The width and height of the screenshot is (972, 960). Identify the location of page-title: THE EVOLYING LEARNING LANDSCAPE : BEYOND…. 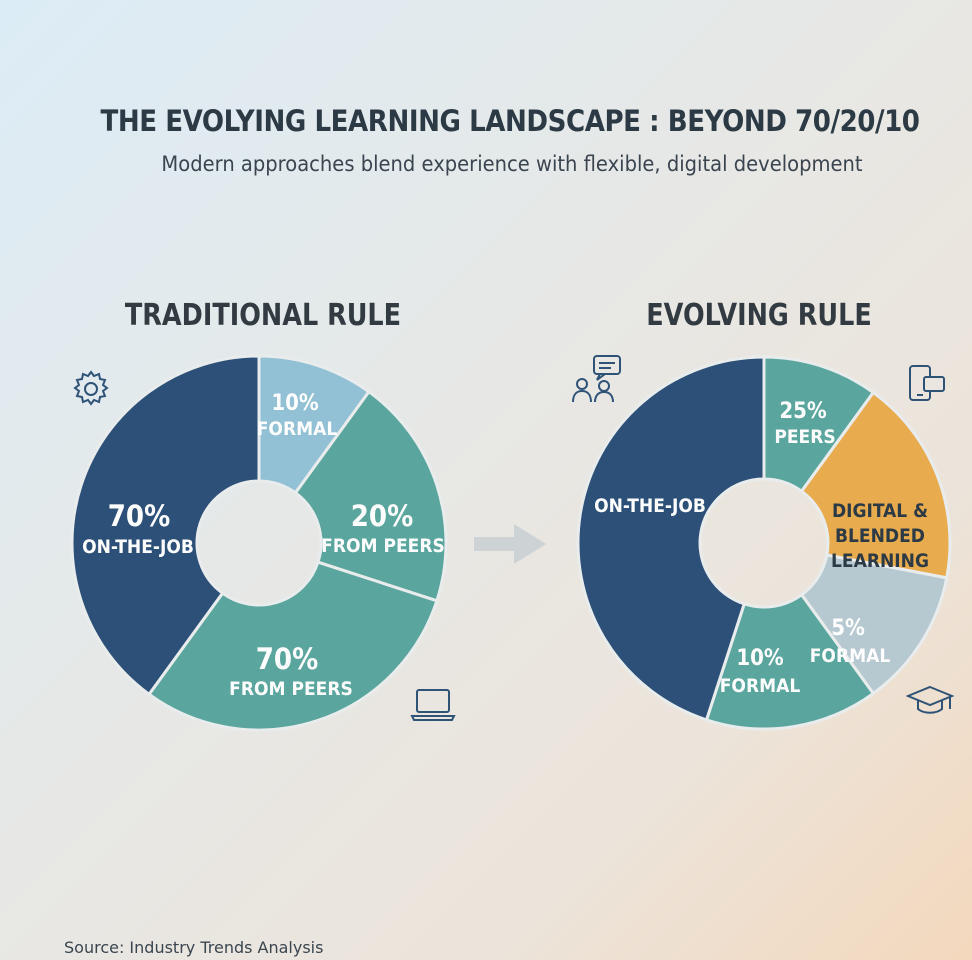
(510, 121).